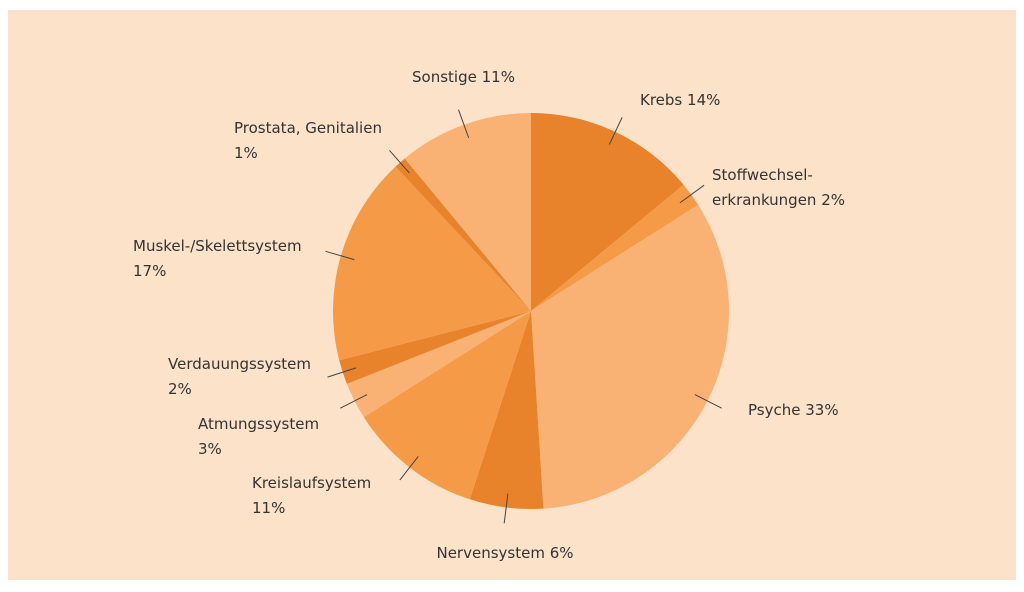  I want to click on category-label: Kreislaufsystem, so click(312, 483).